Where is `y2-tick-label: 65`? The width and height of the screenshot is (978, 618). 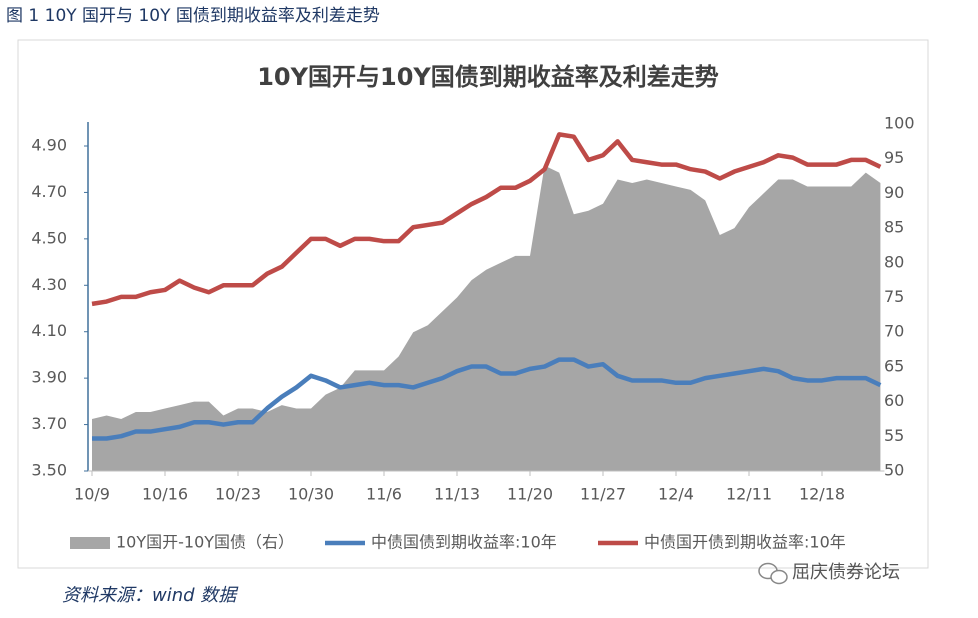
y2-tick-label: 65 is located at coordinates (894, 365).